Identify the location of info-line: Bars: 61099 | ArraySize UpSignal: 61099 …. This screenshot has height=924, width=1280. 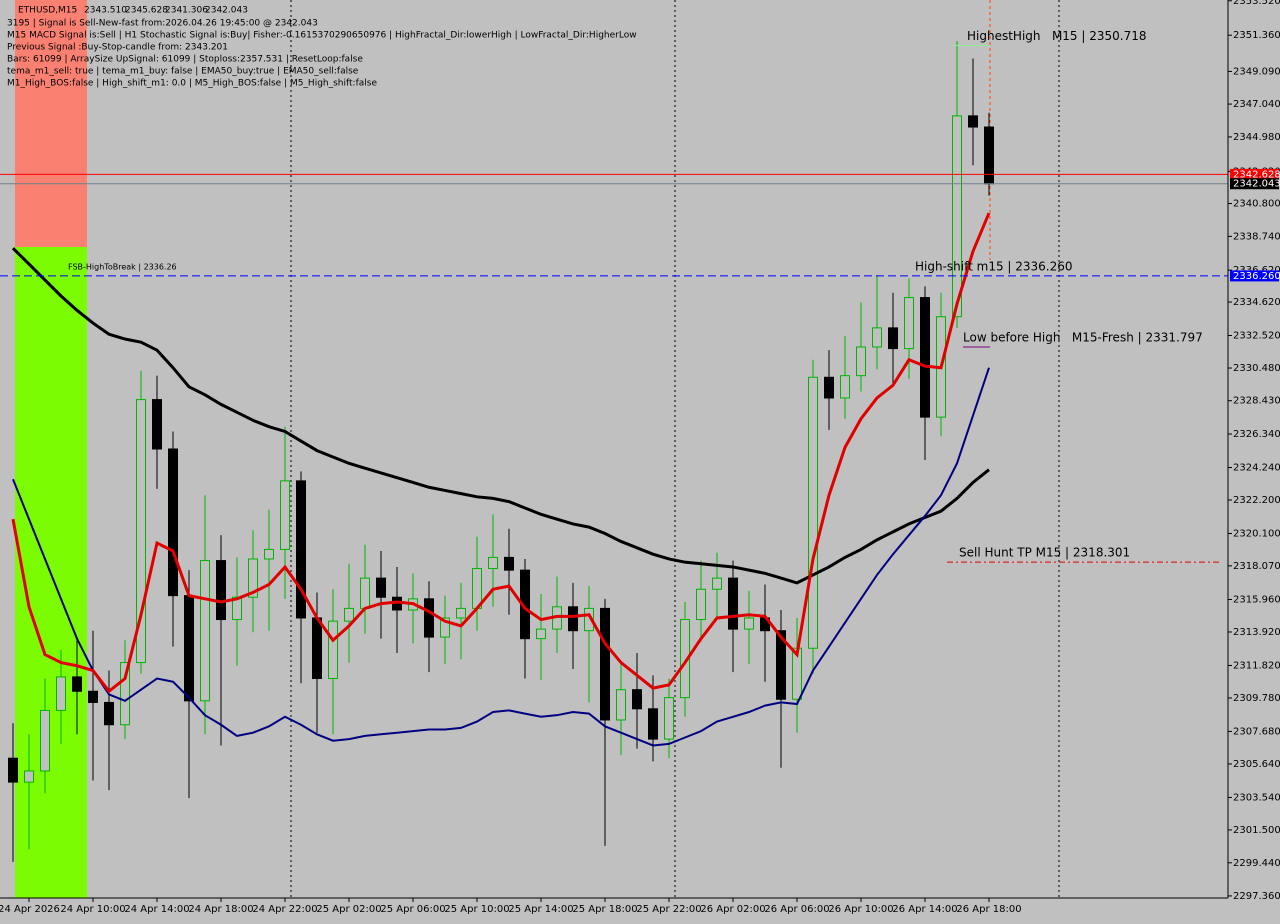
(185, 60).